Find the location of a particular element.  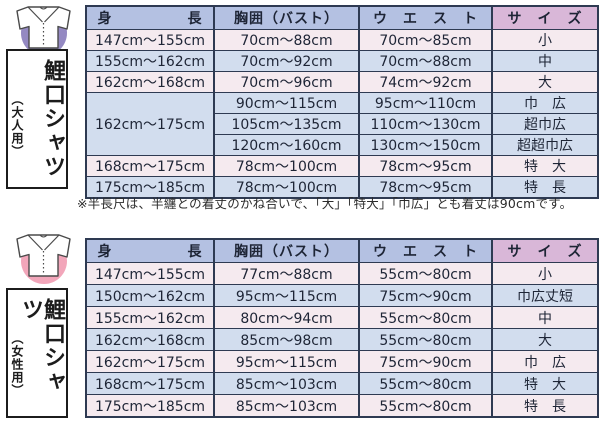

waist-cell: 95cm〜110cm is located at coordinates (425, 103).